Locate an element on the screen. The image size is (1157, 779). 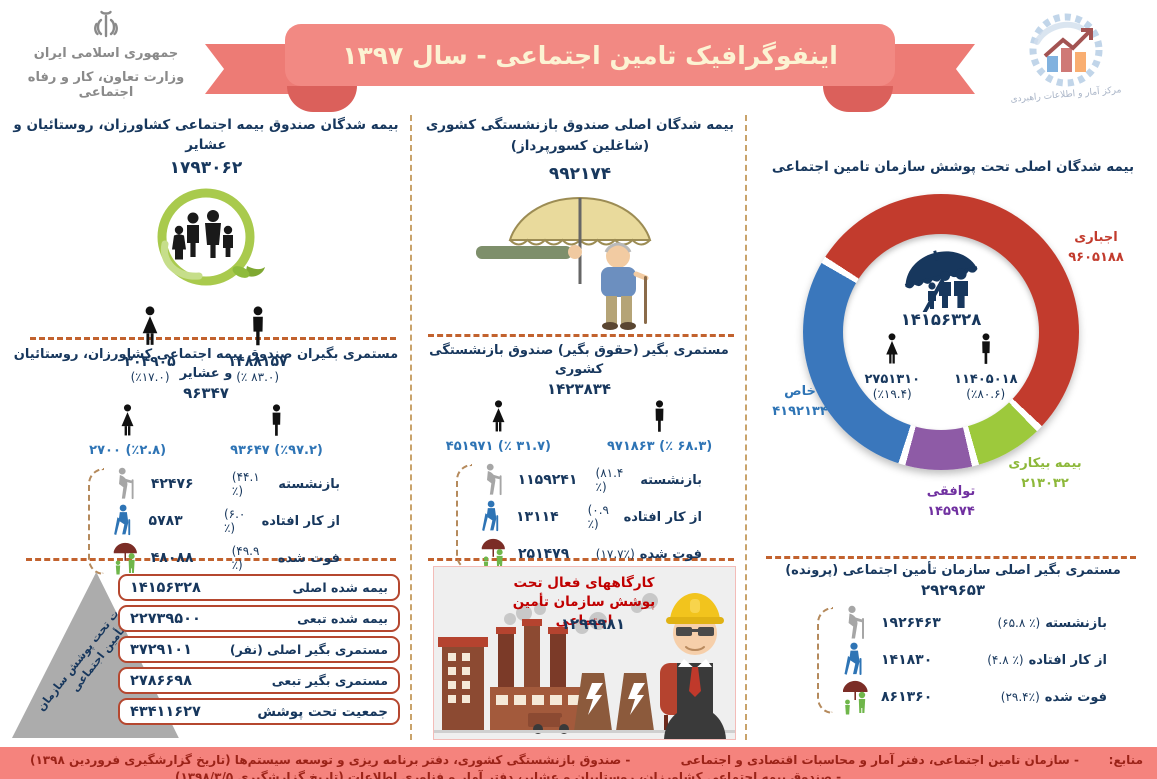
row-percent: (۴.۸ ٪) is located at coordinates (1005, 660).